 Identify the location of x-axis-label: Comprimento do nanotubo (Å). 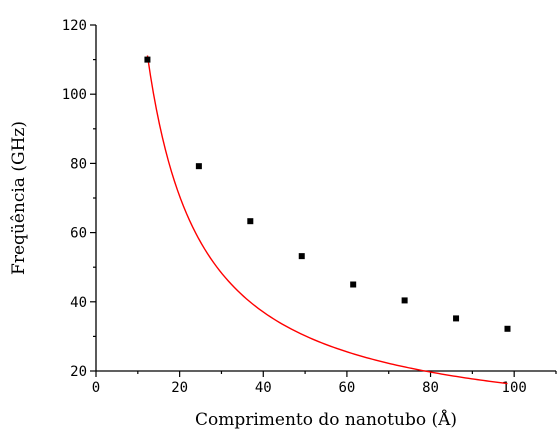
(326, 419).